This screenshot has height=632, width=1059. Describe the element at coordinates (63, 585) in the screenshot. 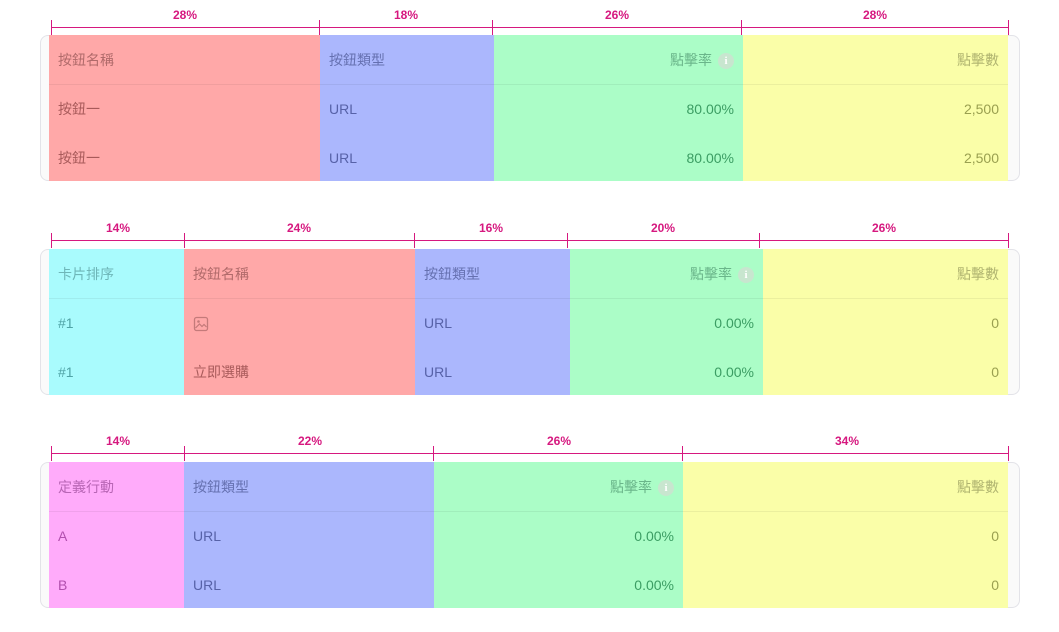

I see `table-cell: B` at that location.